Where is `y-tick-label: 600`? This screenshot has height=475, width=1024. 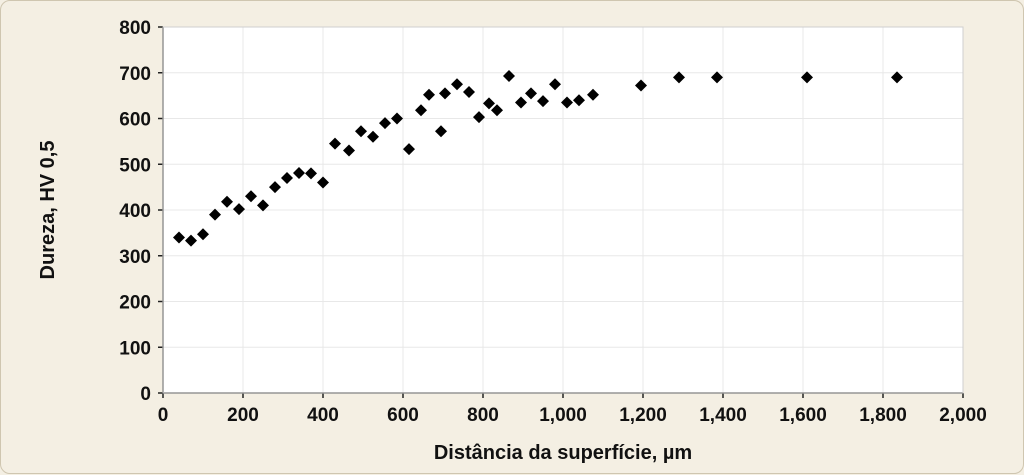 y-tick-label: 600 is located at coordinates (135, 120).